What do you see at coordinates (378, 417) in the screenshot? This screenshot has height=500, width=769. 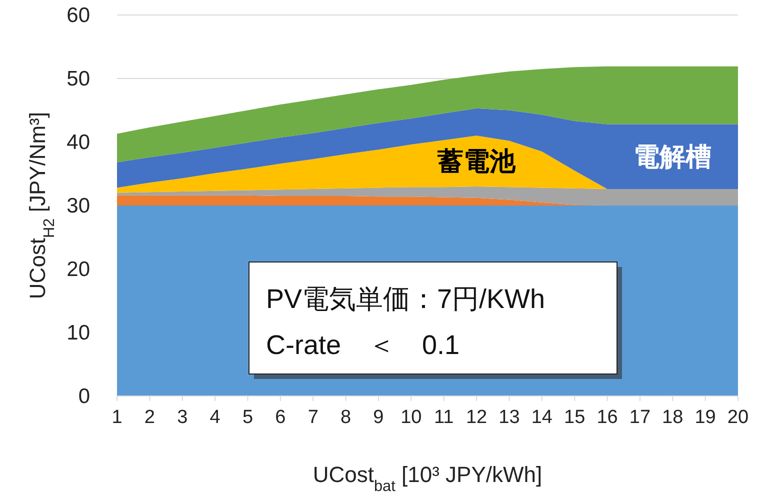 I see `x-tick-label: 9` at bounding box center [378, 417].